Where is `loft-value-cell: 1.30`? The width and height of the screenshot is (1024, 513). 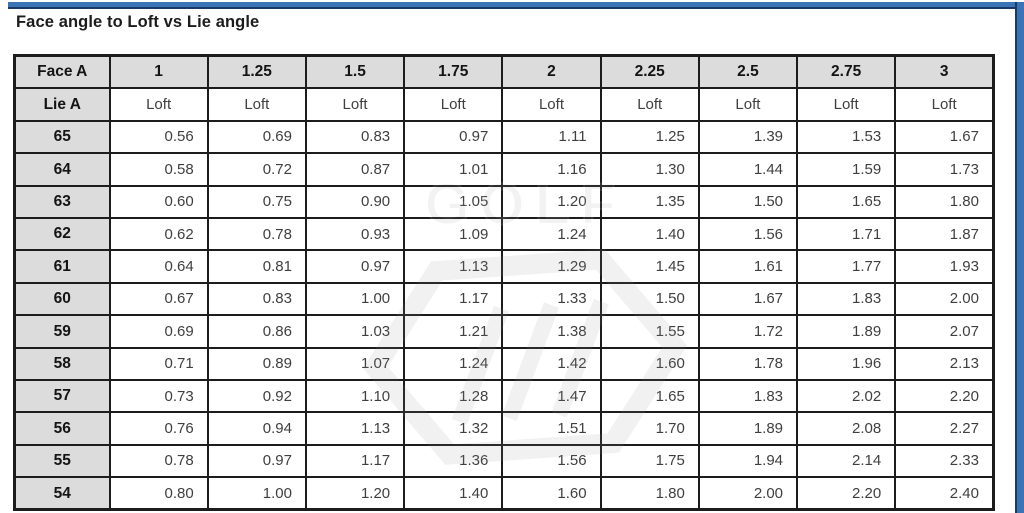
loft-value-cell: 1.30 is located at coordinates (649, 169).